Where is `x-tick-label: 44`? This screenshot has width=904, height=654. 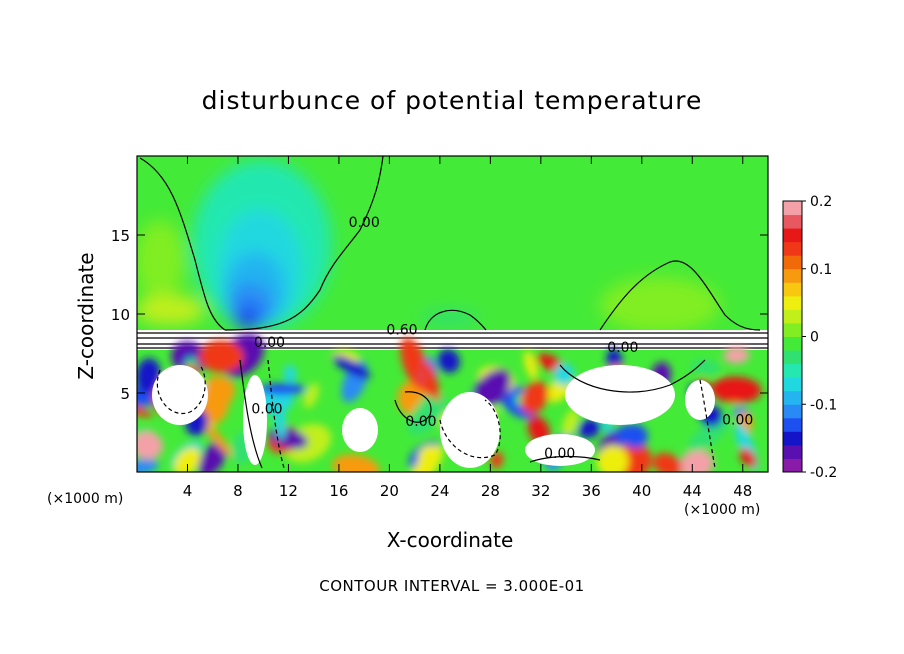 x-tick-label: 44 is located at coordinates (692, 491).